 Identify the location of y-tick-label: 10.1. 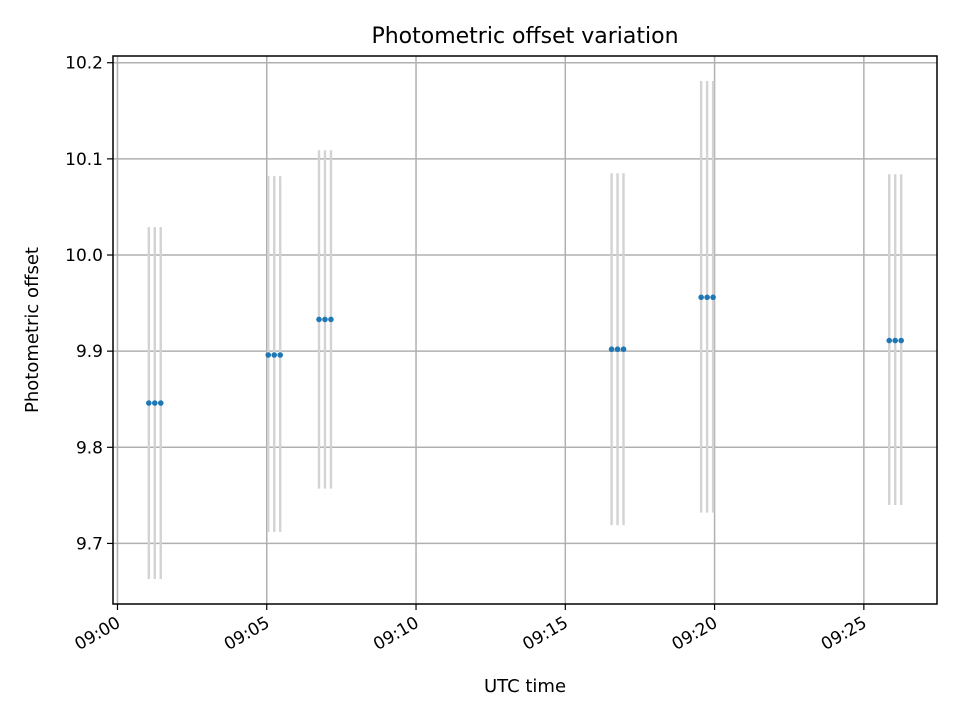
(84, 160).